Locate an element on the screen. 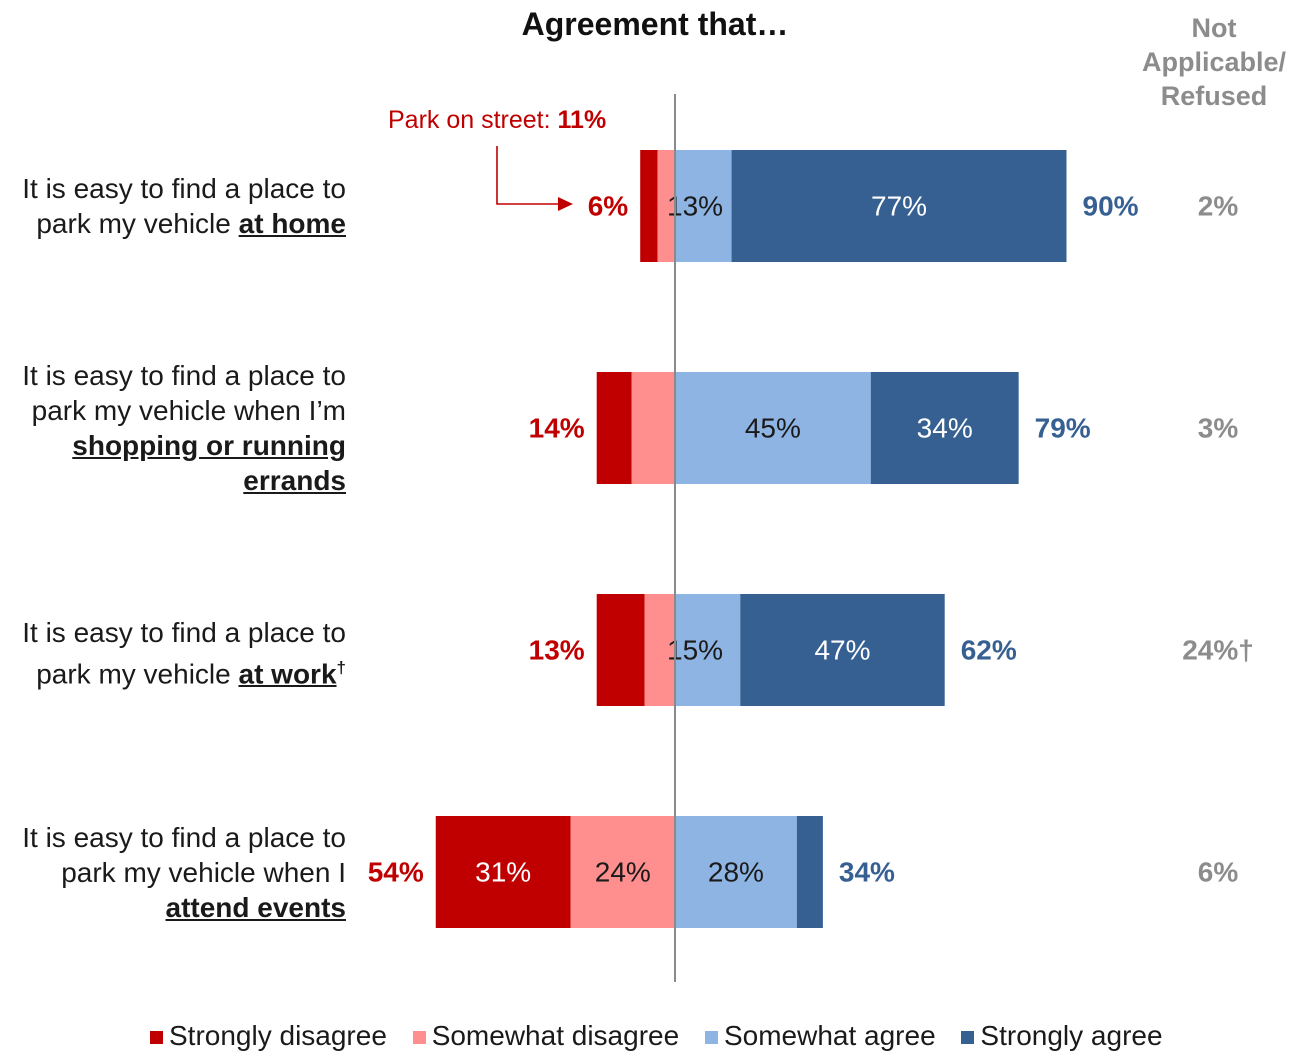  legend-item-strongly-disagree: Strongly disagree is located at coordinates (268, 1035).